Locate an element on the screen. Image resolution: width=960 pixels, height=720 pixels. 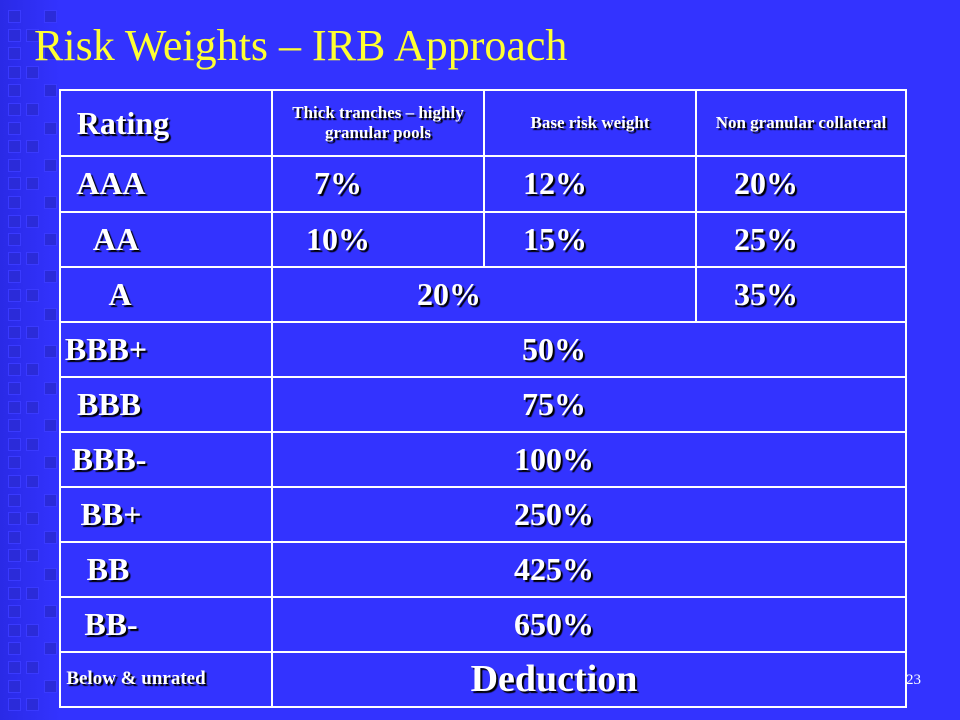
header-rating: Rating is located at coordinates (166, 123).